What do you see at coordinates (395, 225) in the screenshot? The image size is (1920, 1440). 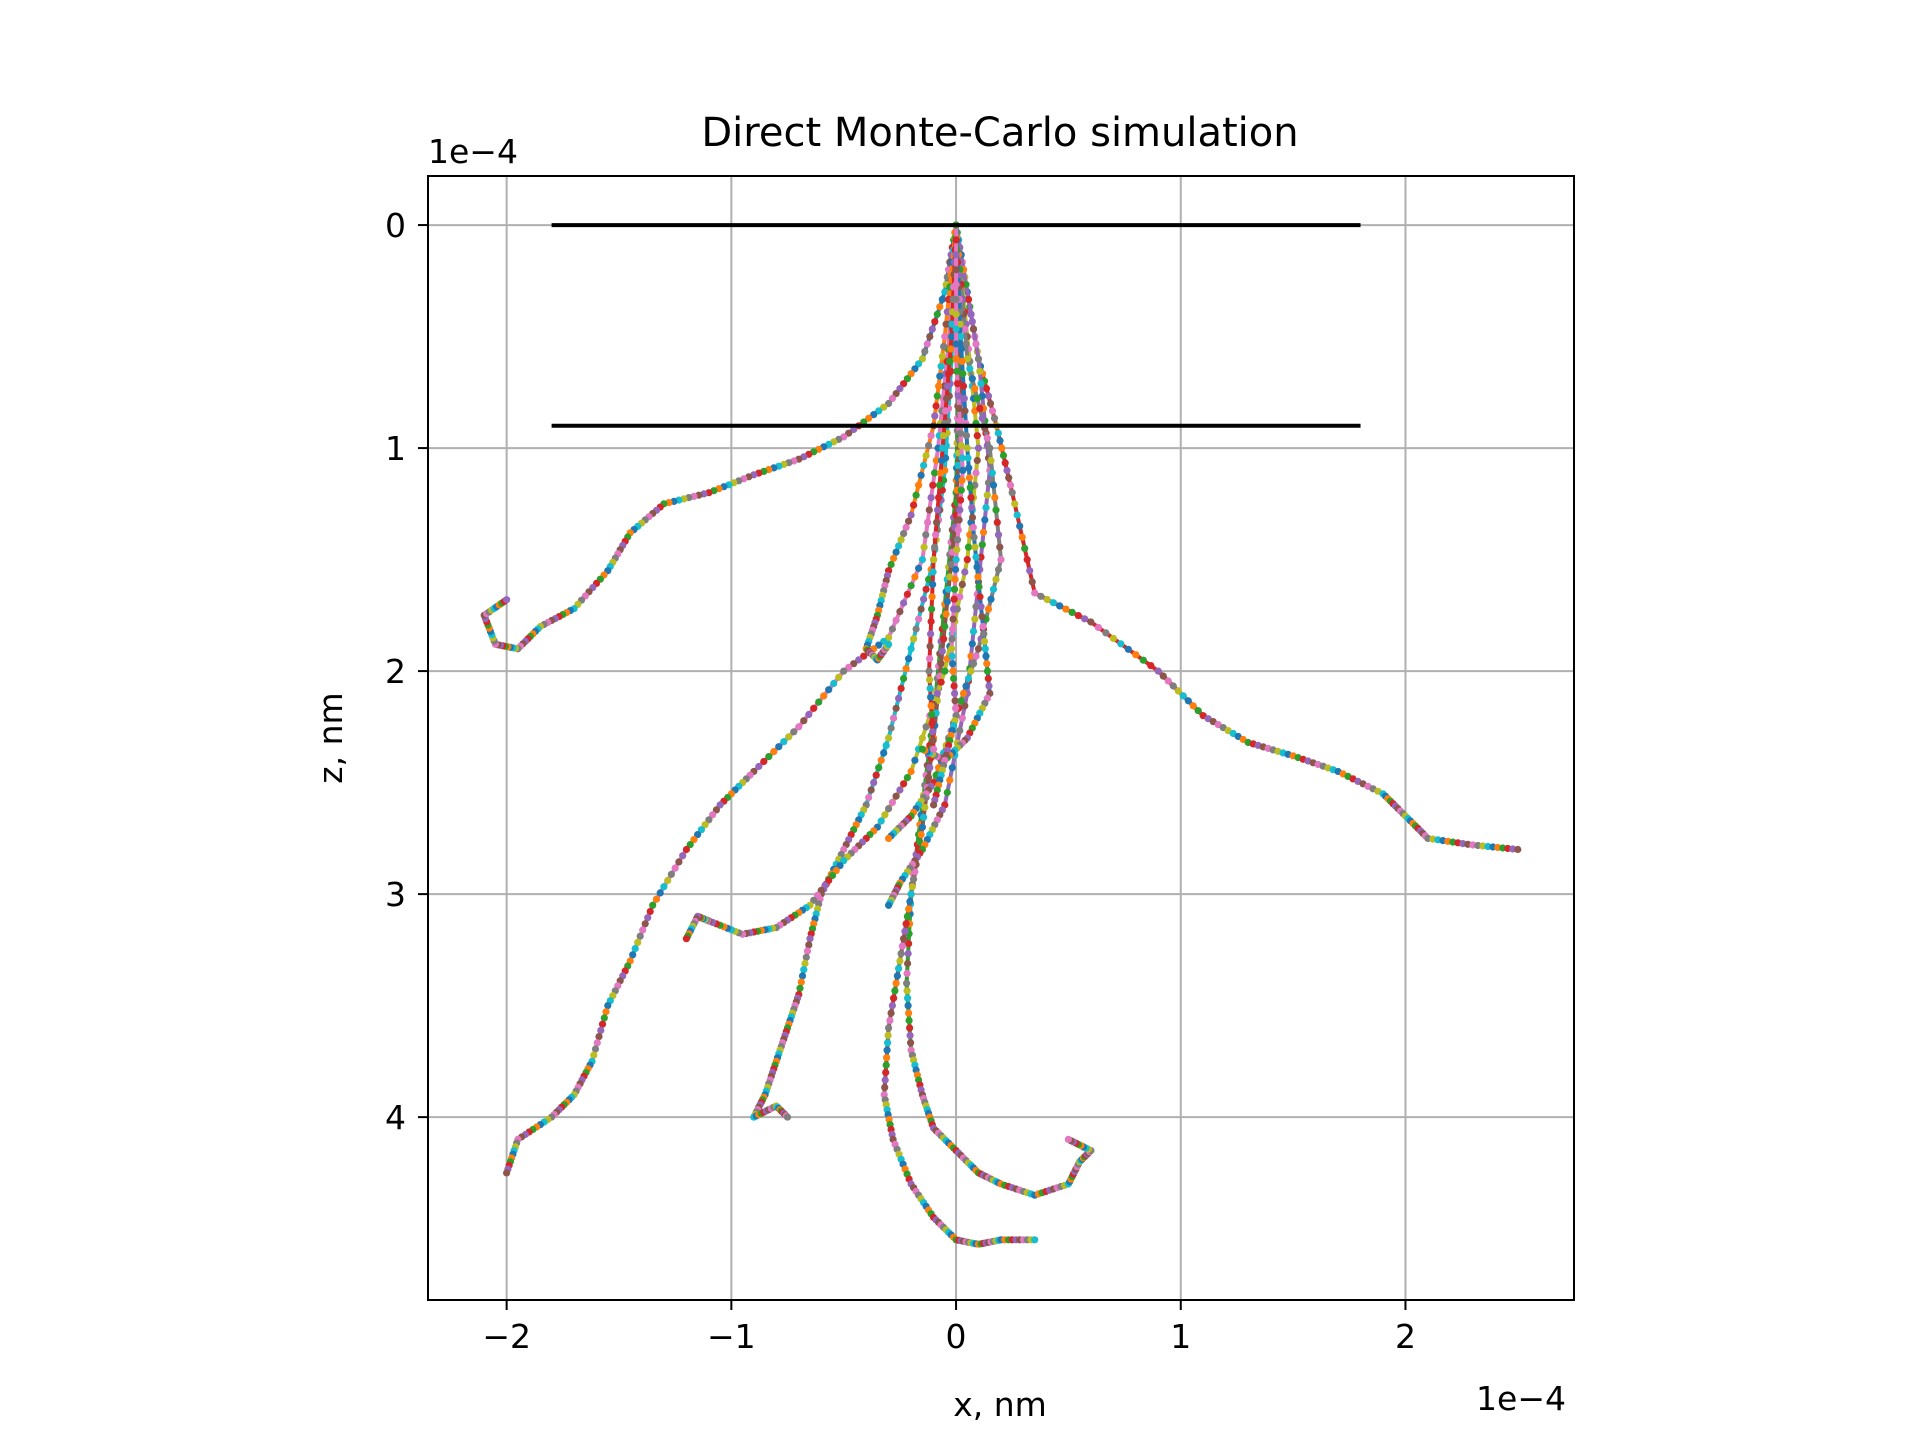 I see `y-tick-label: 0` at bounding box center [395, 225].